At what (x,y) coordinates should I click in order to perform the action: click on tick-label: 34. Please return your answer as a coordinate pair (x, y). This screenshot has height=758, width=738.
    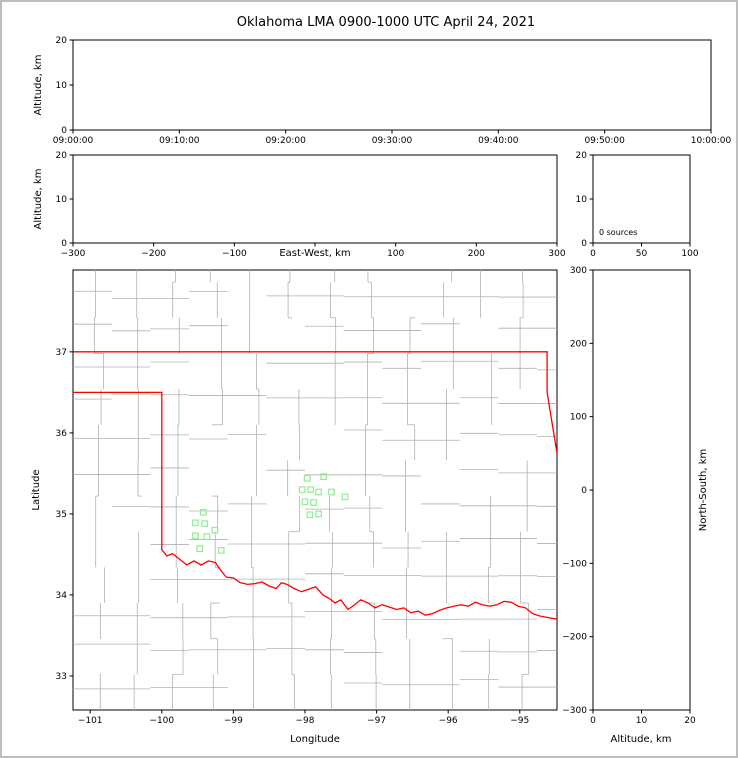
    Looking at the image, I should click on (62, 596).